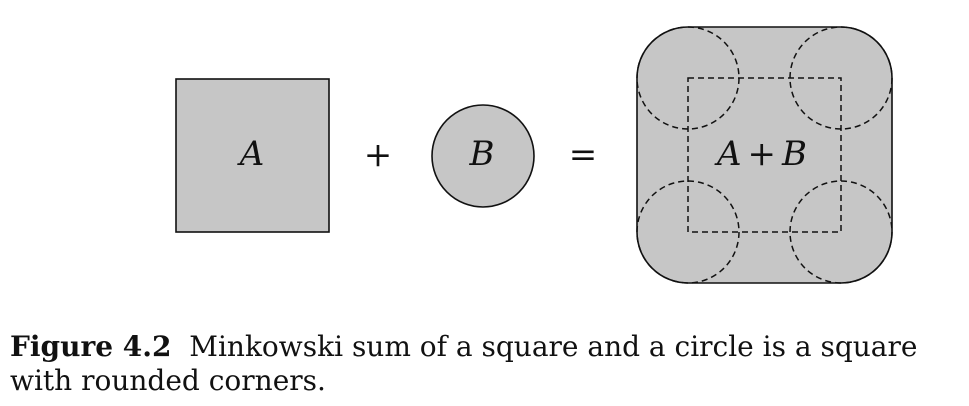 The width and height of the screenshot is (969, 406). Describe the element at coordinates (91, 346) in the screenshot. I see `figure-number: Figure 4.2` at that location.